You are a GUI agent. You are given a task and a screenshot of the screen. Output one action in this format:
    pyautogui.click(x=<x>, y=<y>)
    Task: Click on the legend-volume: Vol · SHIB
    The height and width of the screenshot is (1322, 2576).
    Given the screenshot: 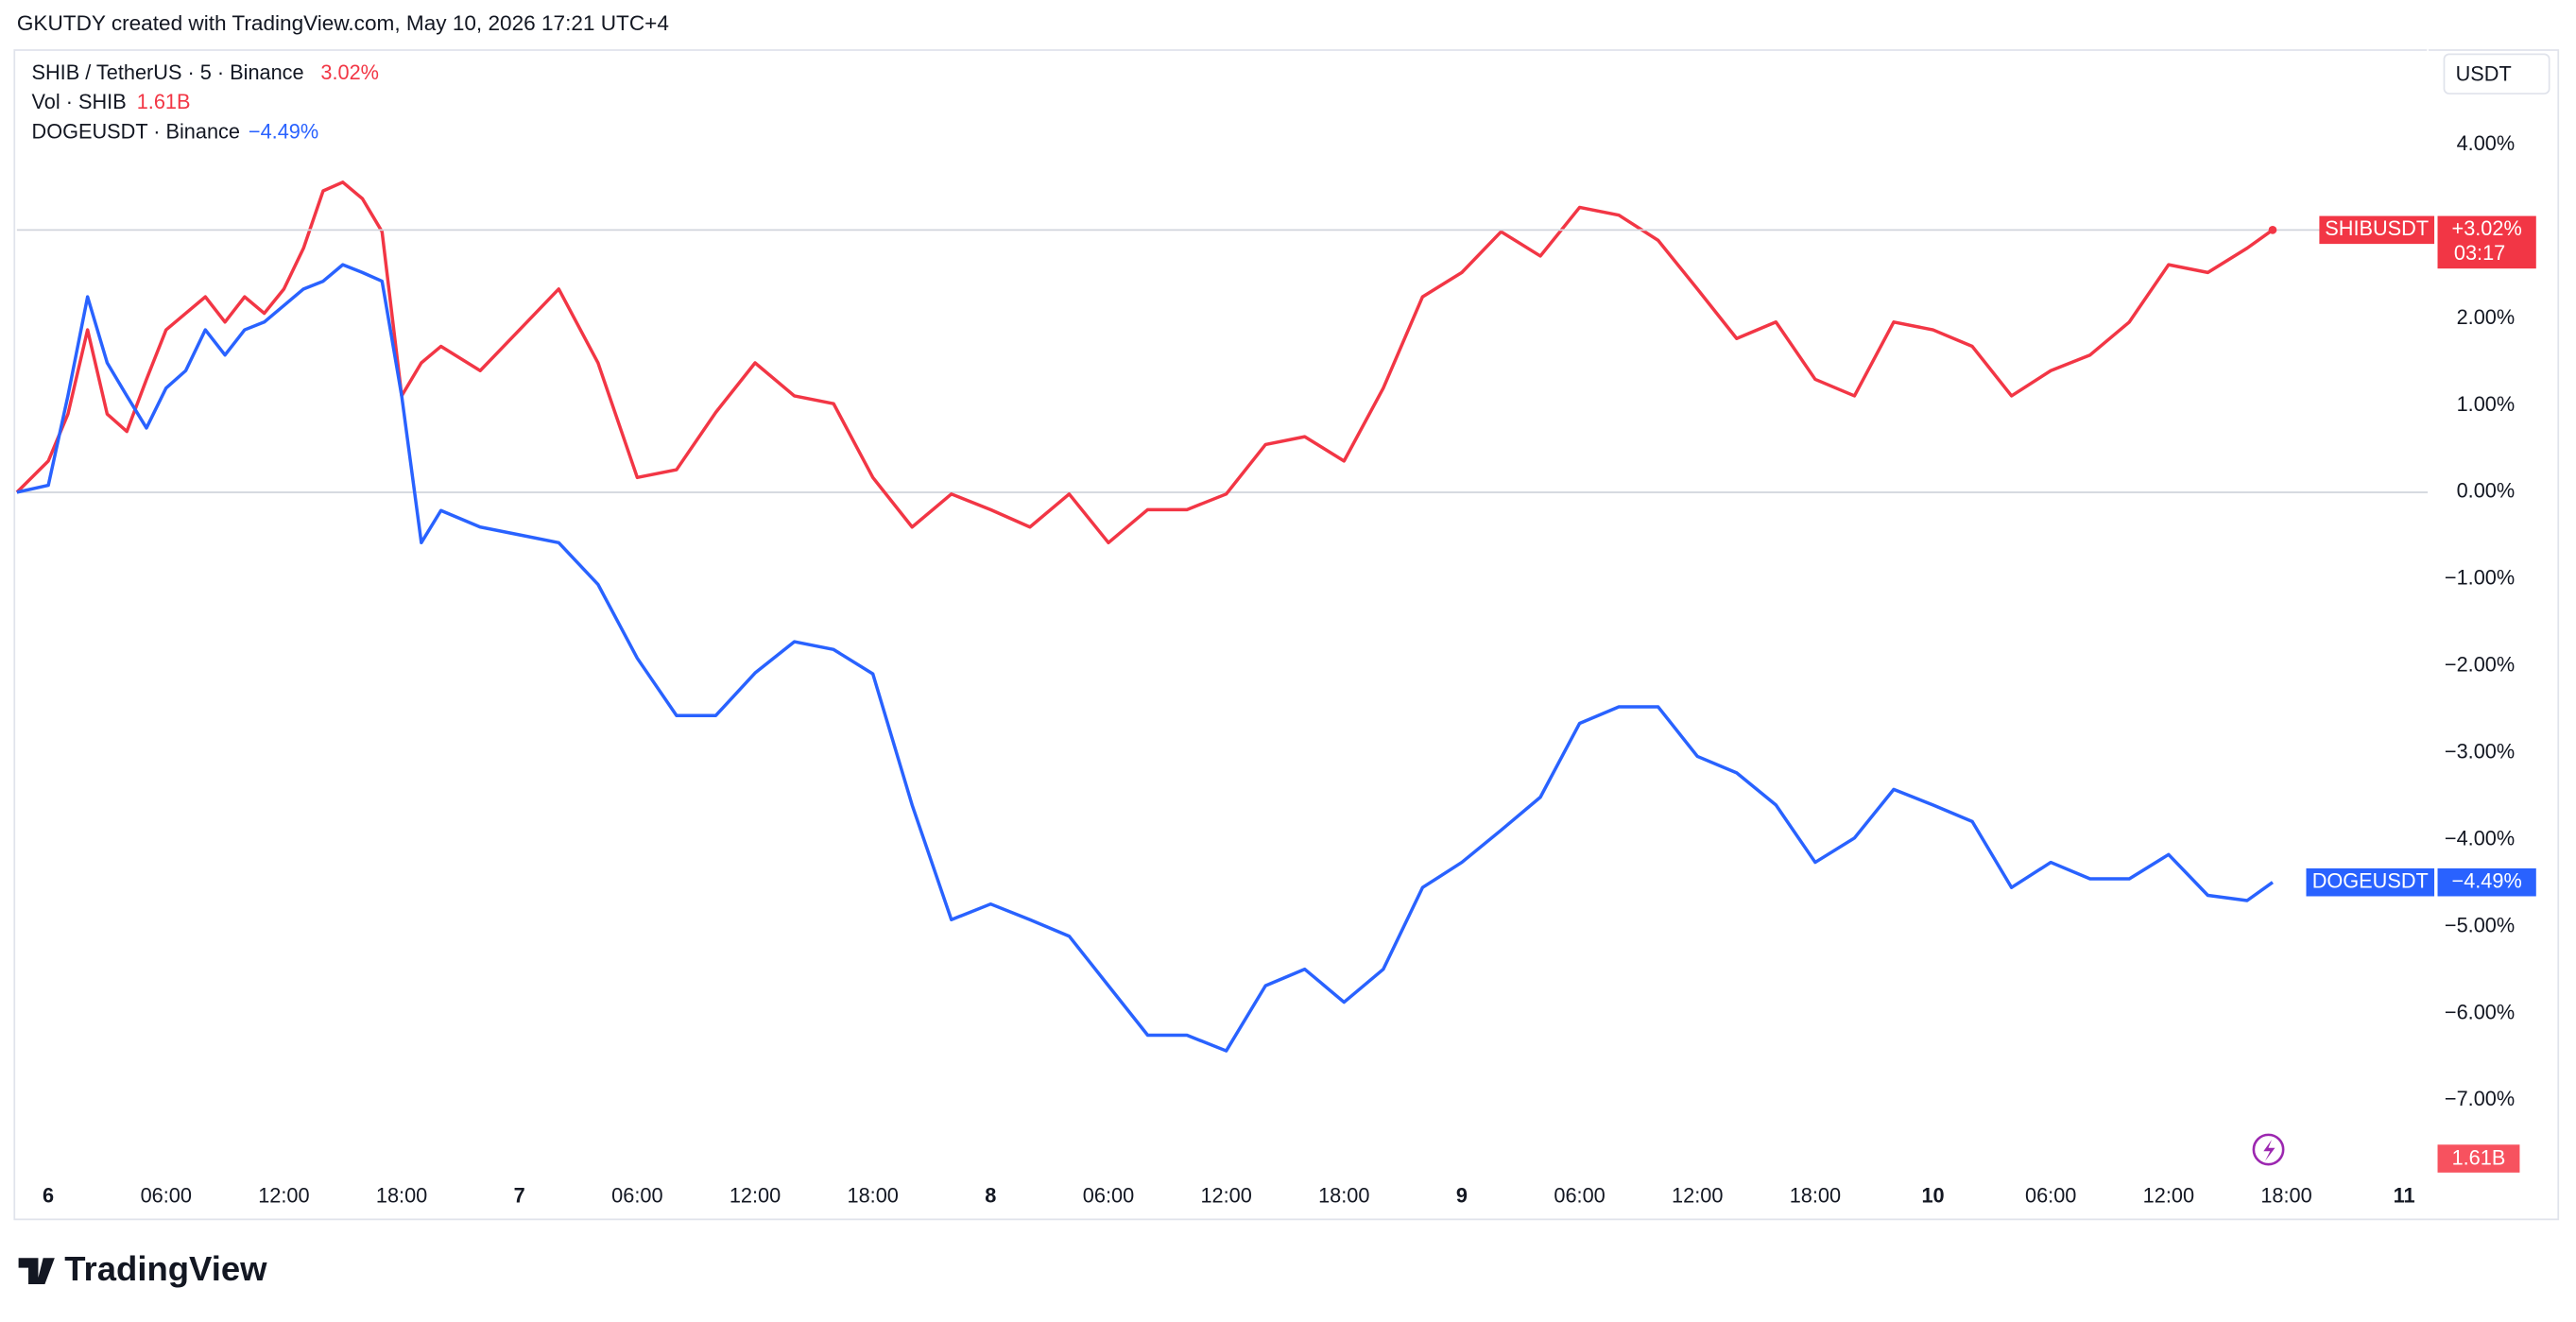 What is the action you would take?
    pyautogui.click(x=79, y=101)
    